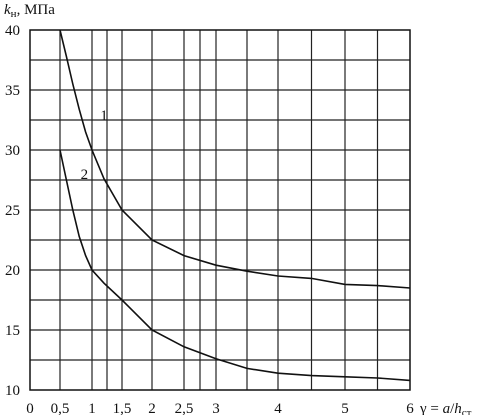 This screenshot has height=415, width=490. I want to click on x-axis-h: h, so click(458, 408).